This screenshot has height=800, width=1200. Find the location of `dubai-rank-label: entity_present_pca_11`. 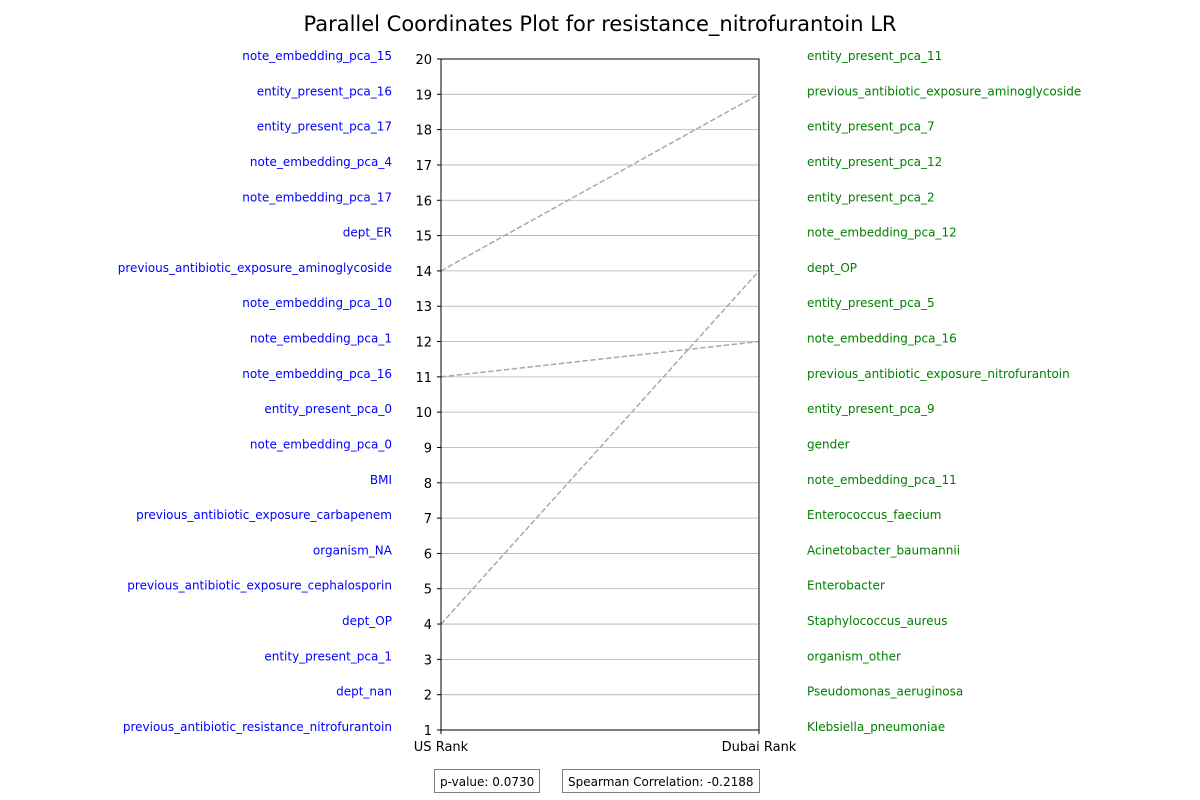

dubai-rank-label: entity_present_pca_11 is located at coordinates (874, 56).